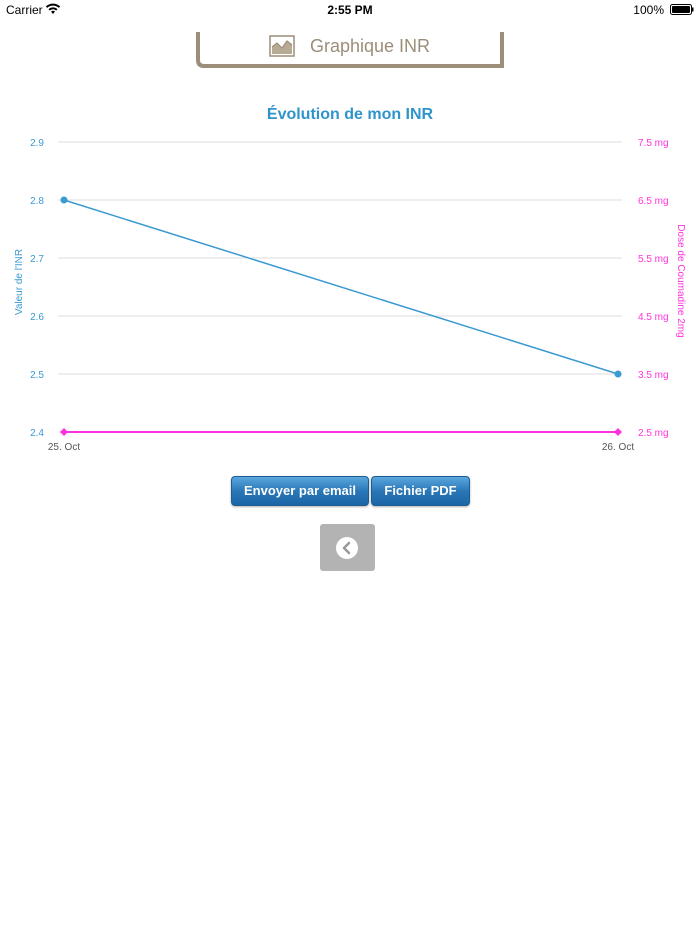 The image size is (700, 934). What do you see at coordinates (341, 287) in the screenshot?
I see `series-line-inr` at bounding box center [341, 287].